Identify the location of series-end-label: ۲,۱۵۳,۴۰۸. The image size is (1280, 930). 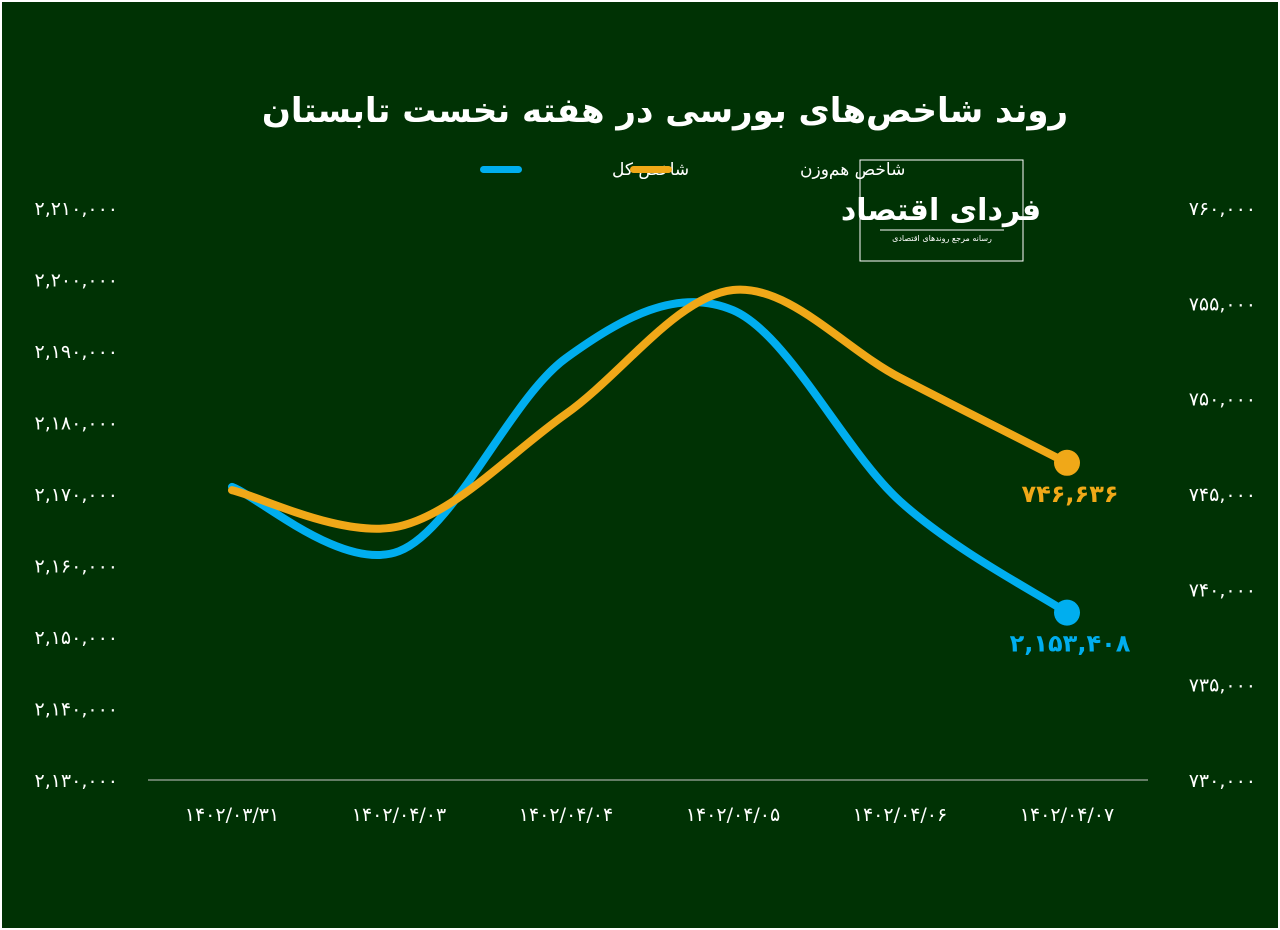
(1070, 644).